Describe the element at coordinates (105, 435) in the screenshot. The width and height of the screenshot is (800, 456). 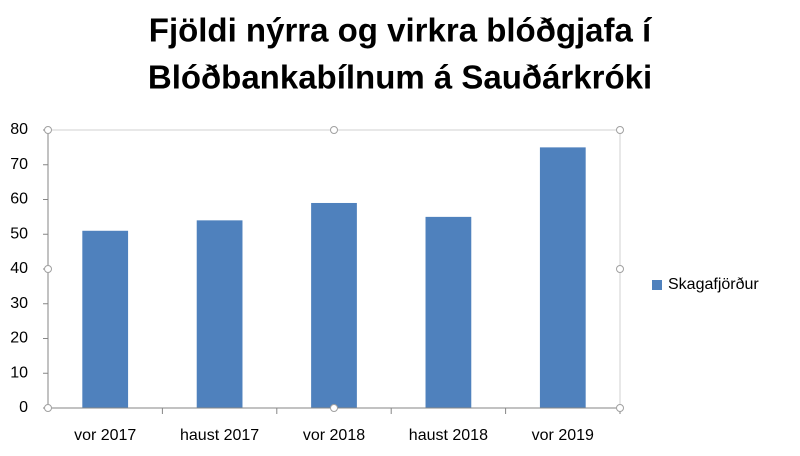
I see `x-tick-label: vor 2017` at that location.